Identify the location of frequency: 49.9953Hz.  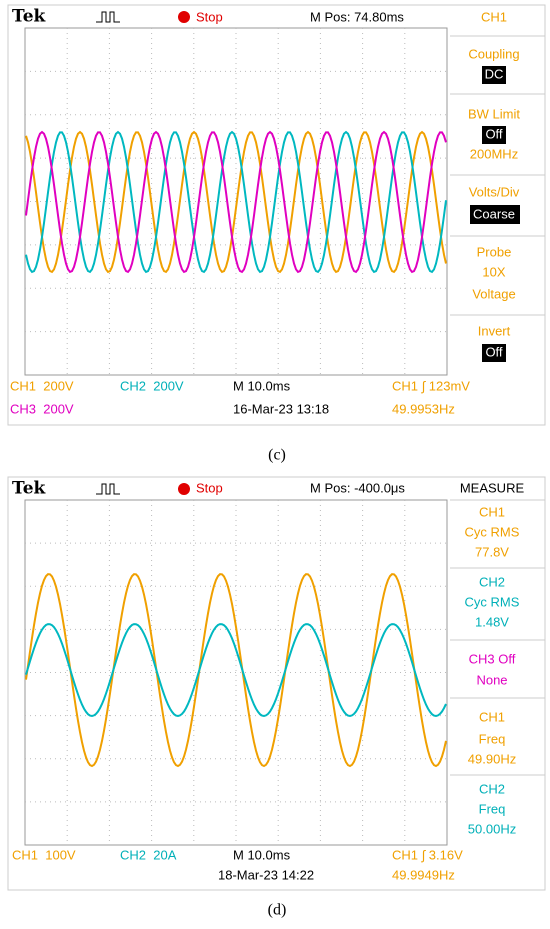
(423, 408).